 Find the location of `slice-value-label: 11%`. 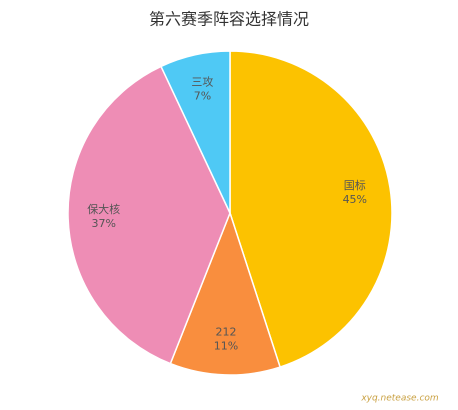

slice-value-label: 11% is located at coordinates (226, 345).